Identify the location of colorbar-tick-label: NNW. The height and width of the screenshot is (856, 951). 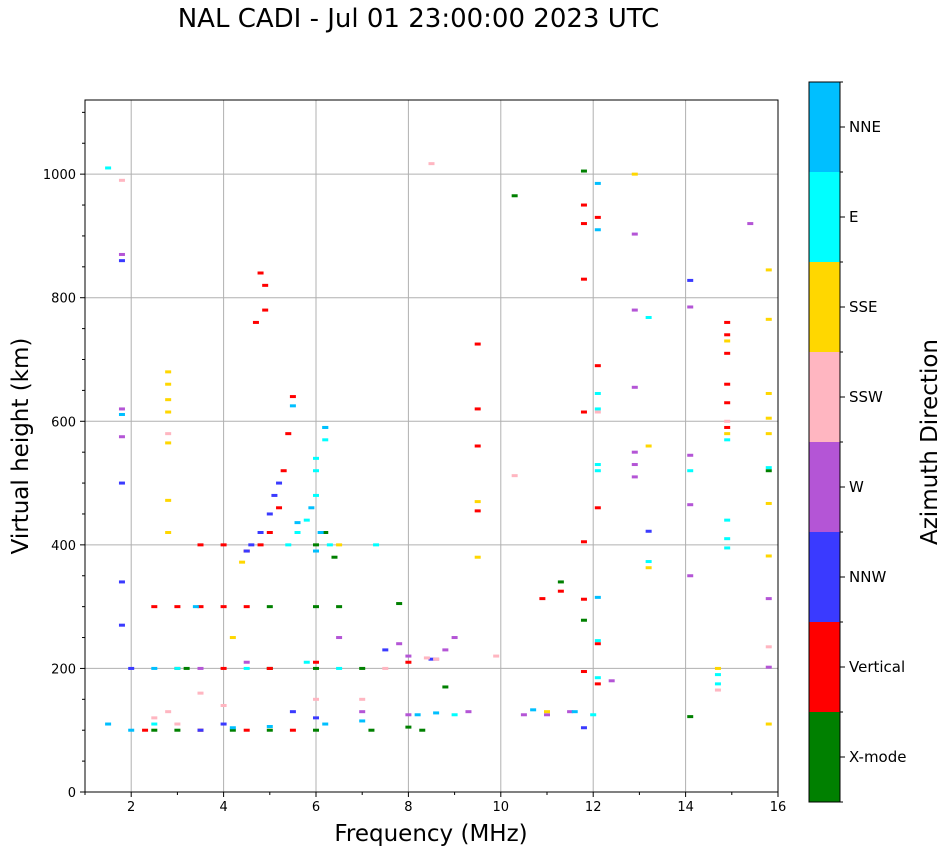
(867, 577).